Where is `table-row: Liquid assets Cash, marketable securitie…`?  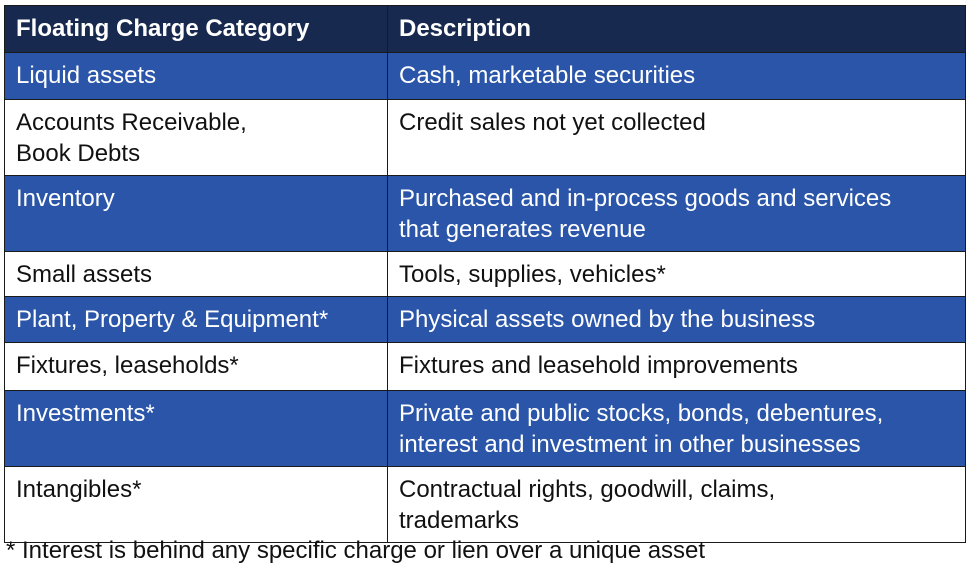
table-row: Liquid assets Cash, marketable securitie… is located at coordinates (485, 76).